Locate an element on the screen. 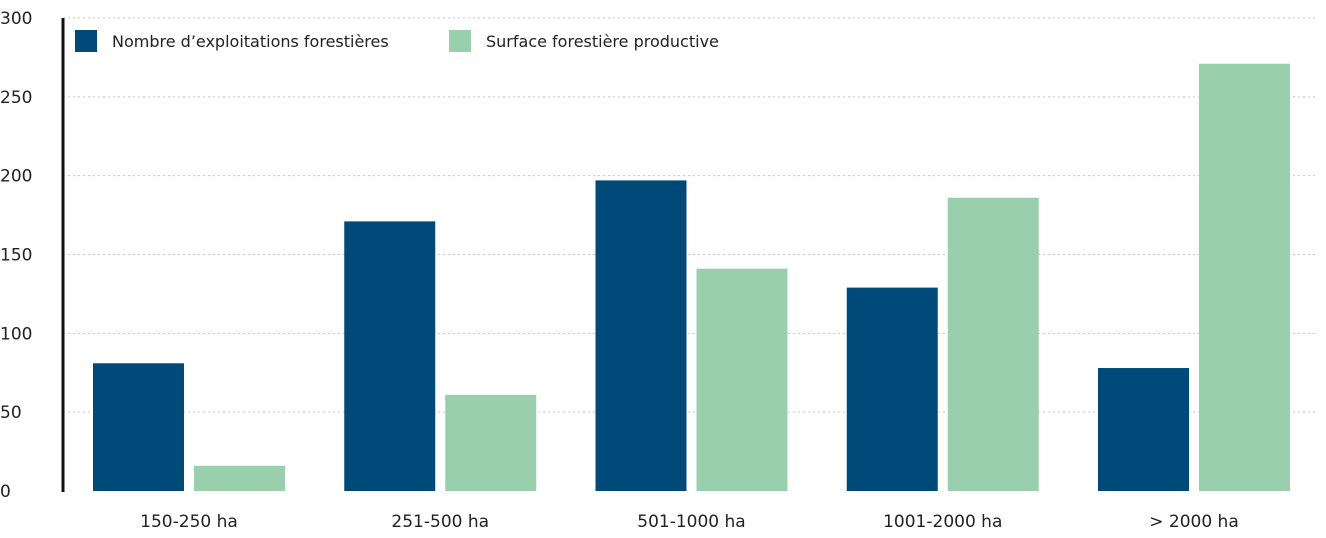 This screenshot has height=538, width=1326. x-tick-label: > 2000 ha is located at coordinates (1194, 522).